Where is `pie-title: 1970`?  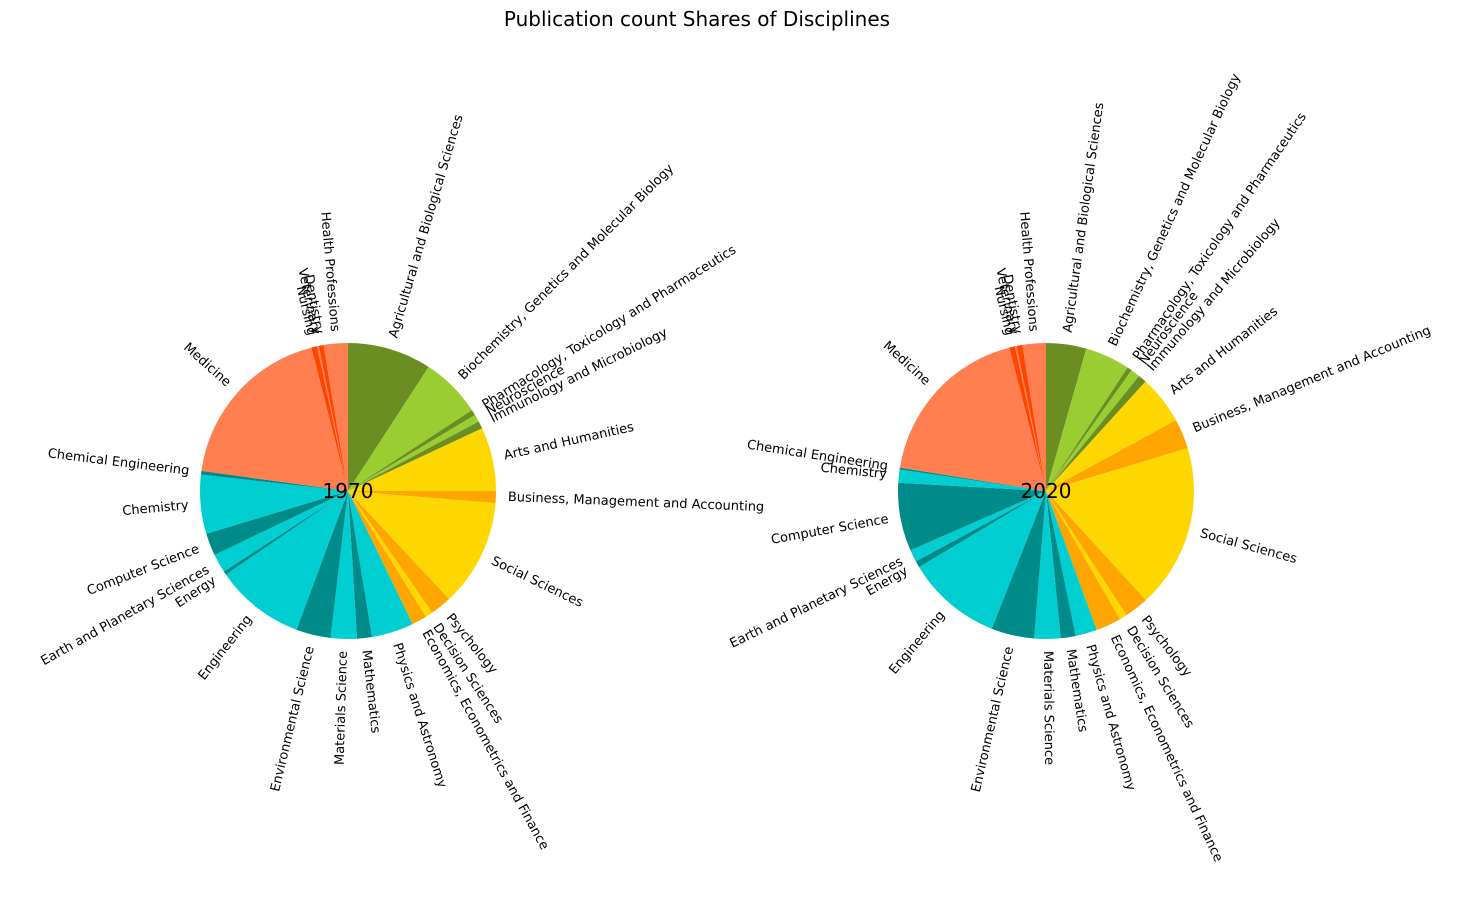 pie-title: 1970 is located at coordinates (348, 491).